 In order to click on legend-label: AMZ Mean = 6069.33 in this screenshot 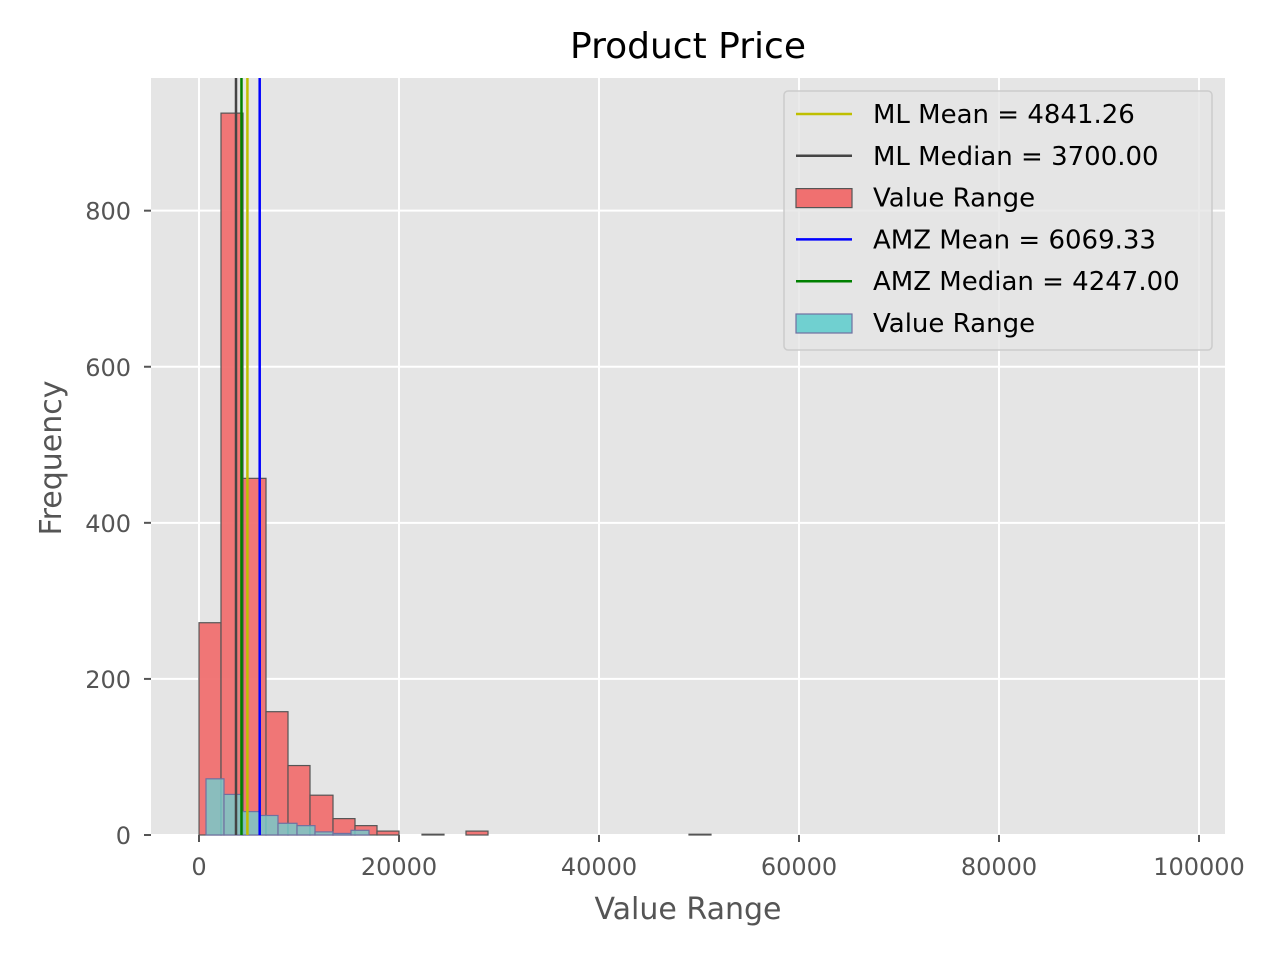, I will do `click(1014, 240)`.